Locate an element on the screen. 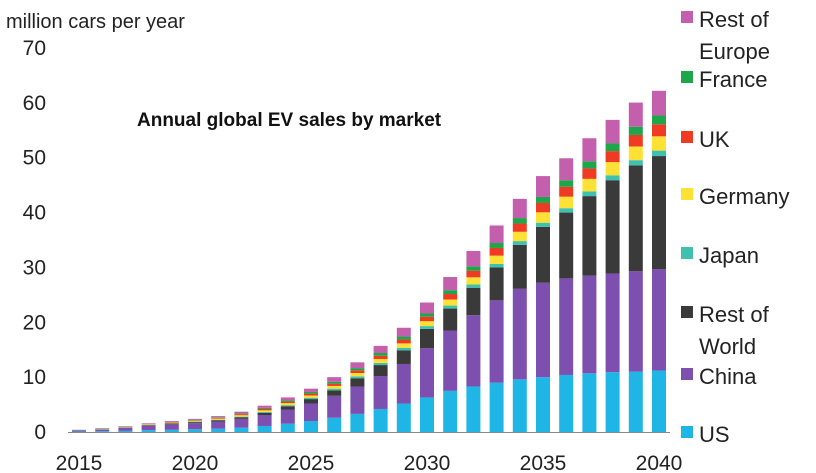  bar-japan-2023 is located at coordinates (264, 412).